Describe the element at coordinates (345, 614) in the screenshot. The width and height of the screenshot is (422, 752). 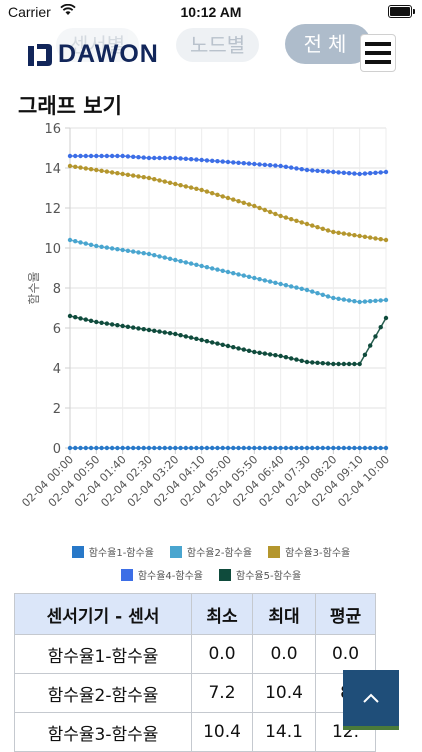
I see `header-avg: 평균` at that location.